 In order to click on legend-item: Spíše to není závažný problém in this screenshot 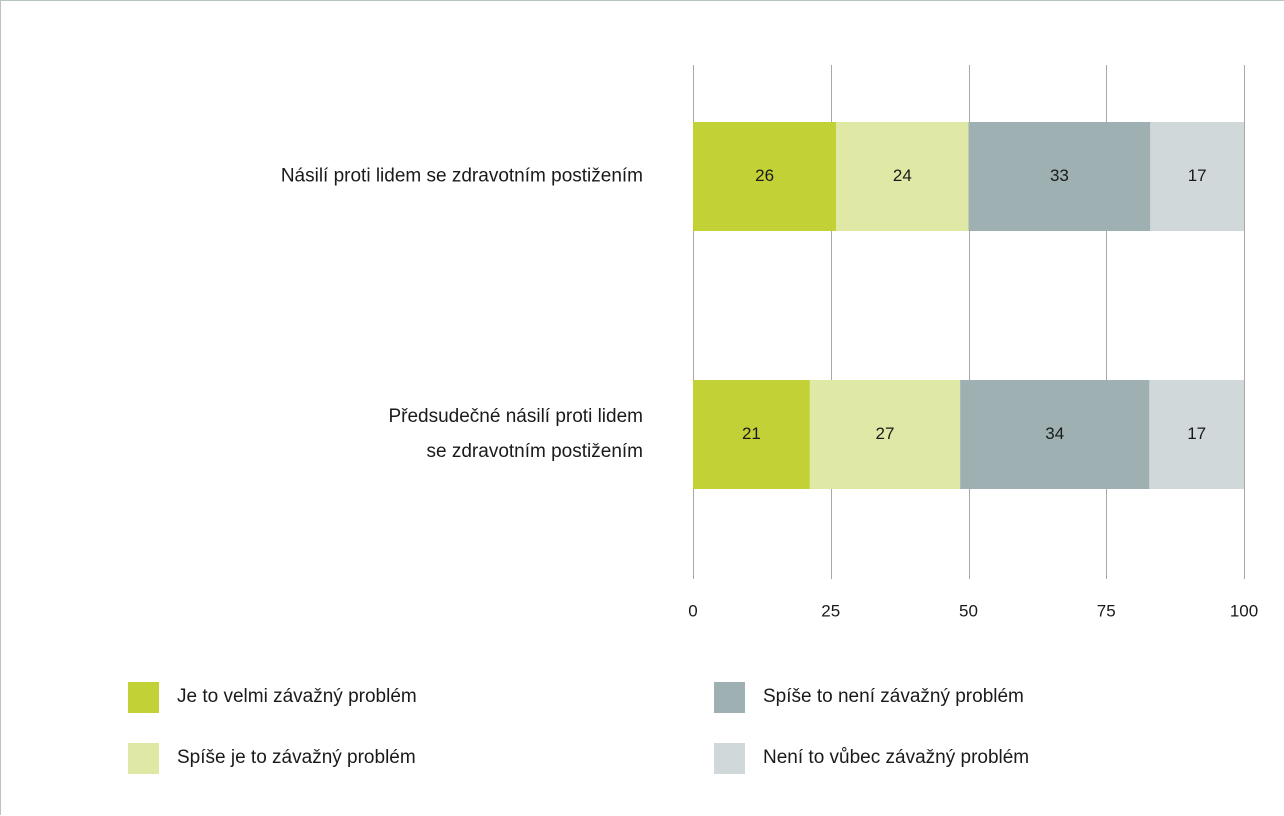, I will do `click(869, 697)`.